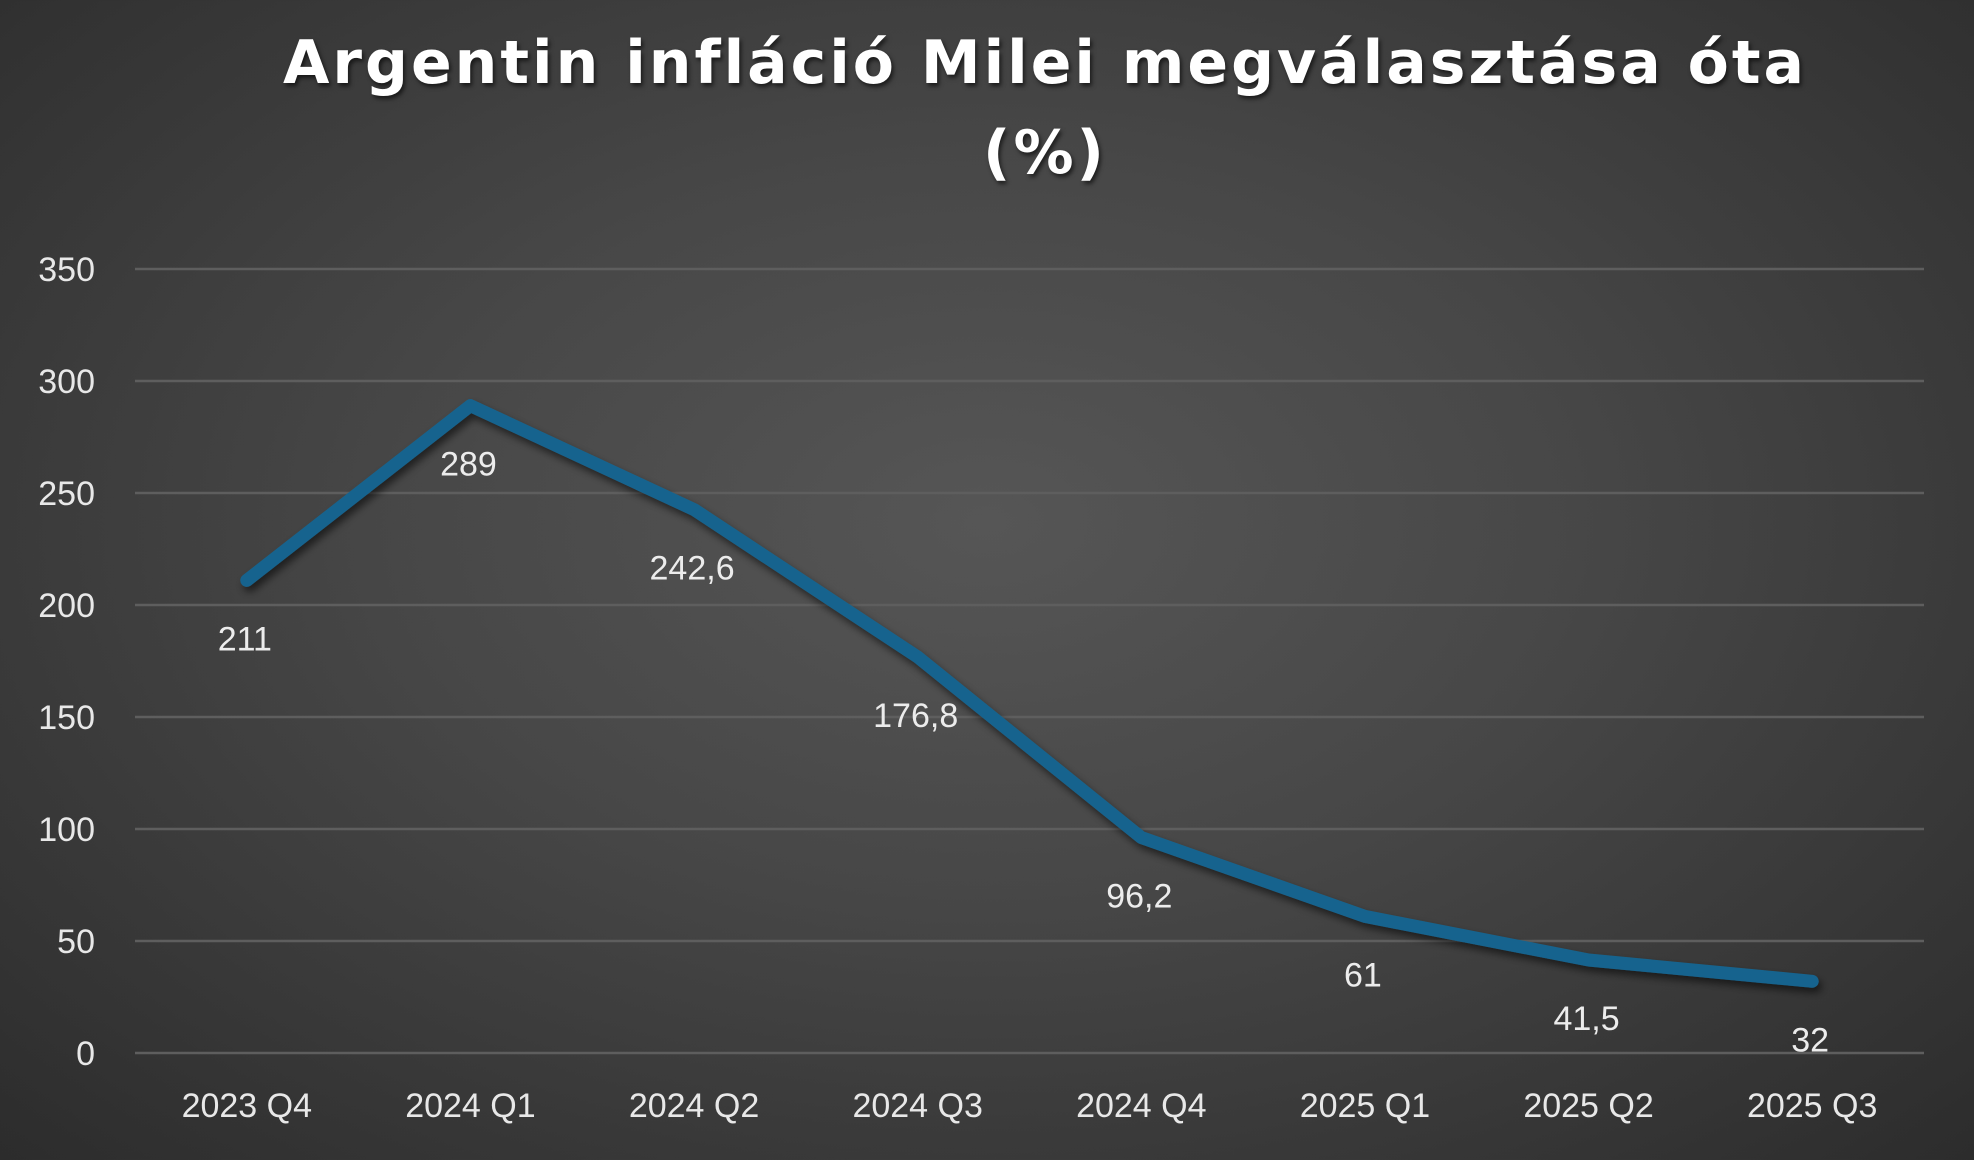 This screenshot has width=1974, height=1160. What do you see at coordinates (76, 942) in the screenshot?
I see `y-tick-label: 50` at bounding box center [76, 942].